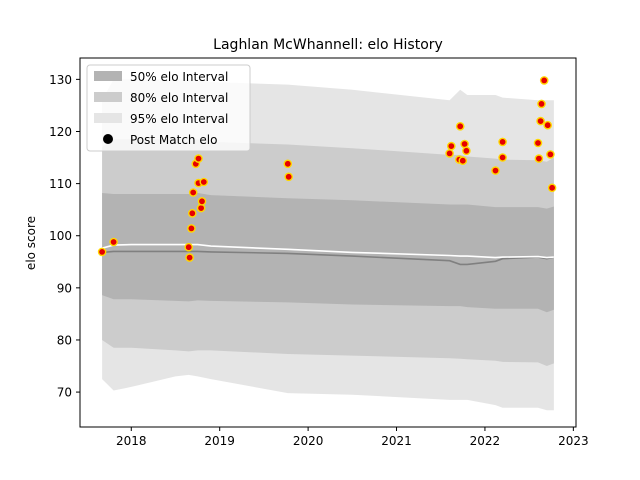 Image resolution: width=640 pixels, height=480 pixels. What do you see at coordinates (179, 77) in the screenshot?
I see `legend-label-50: 50% elo Interval` at bounding box center [179, 77].